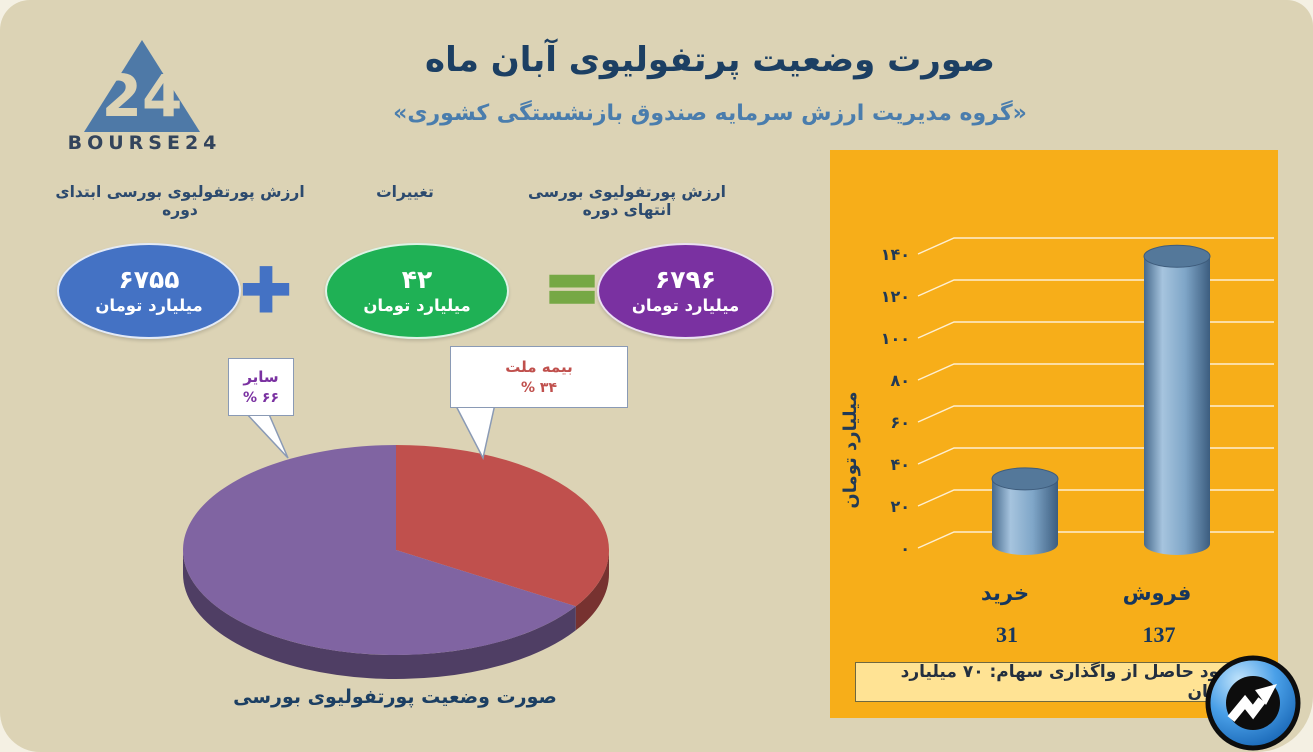 This screenshot has width=1313, height=752. What do you see at coordinates (417, 306) in the screenshot?
I see `change-unit: میلیارد تومان` at bounding box center [417, 306].